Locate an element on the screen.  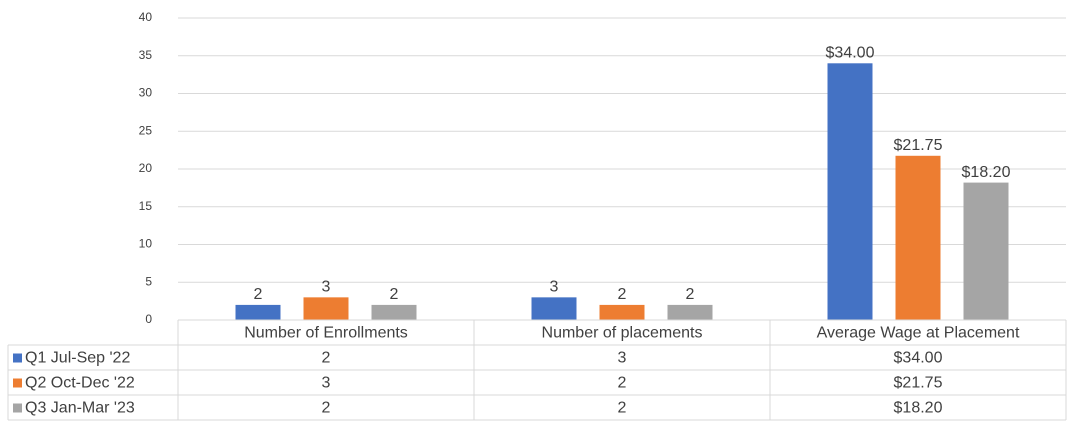
legend-label: Q2 Oct-Dec '22 is located at coordinates (80, 383).